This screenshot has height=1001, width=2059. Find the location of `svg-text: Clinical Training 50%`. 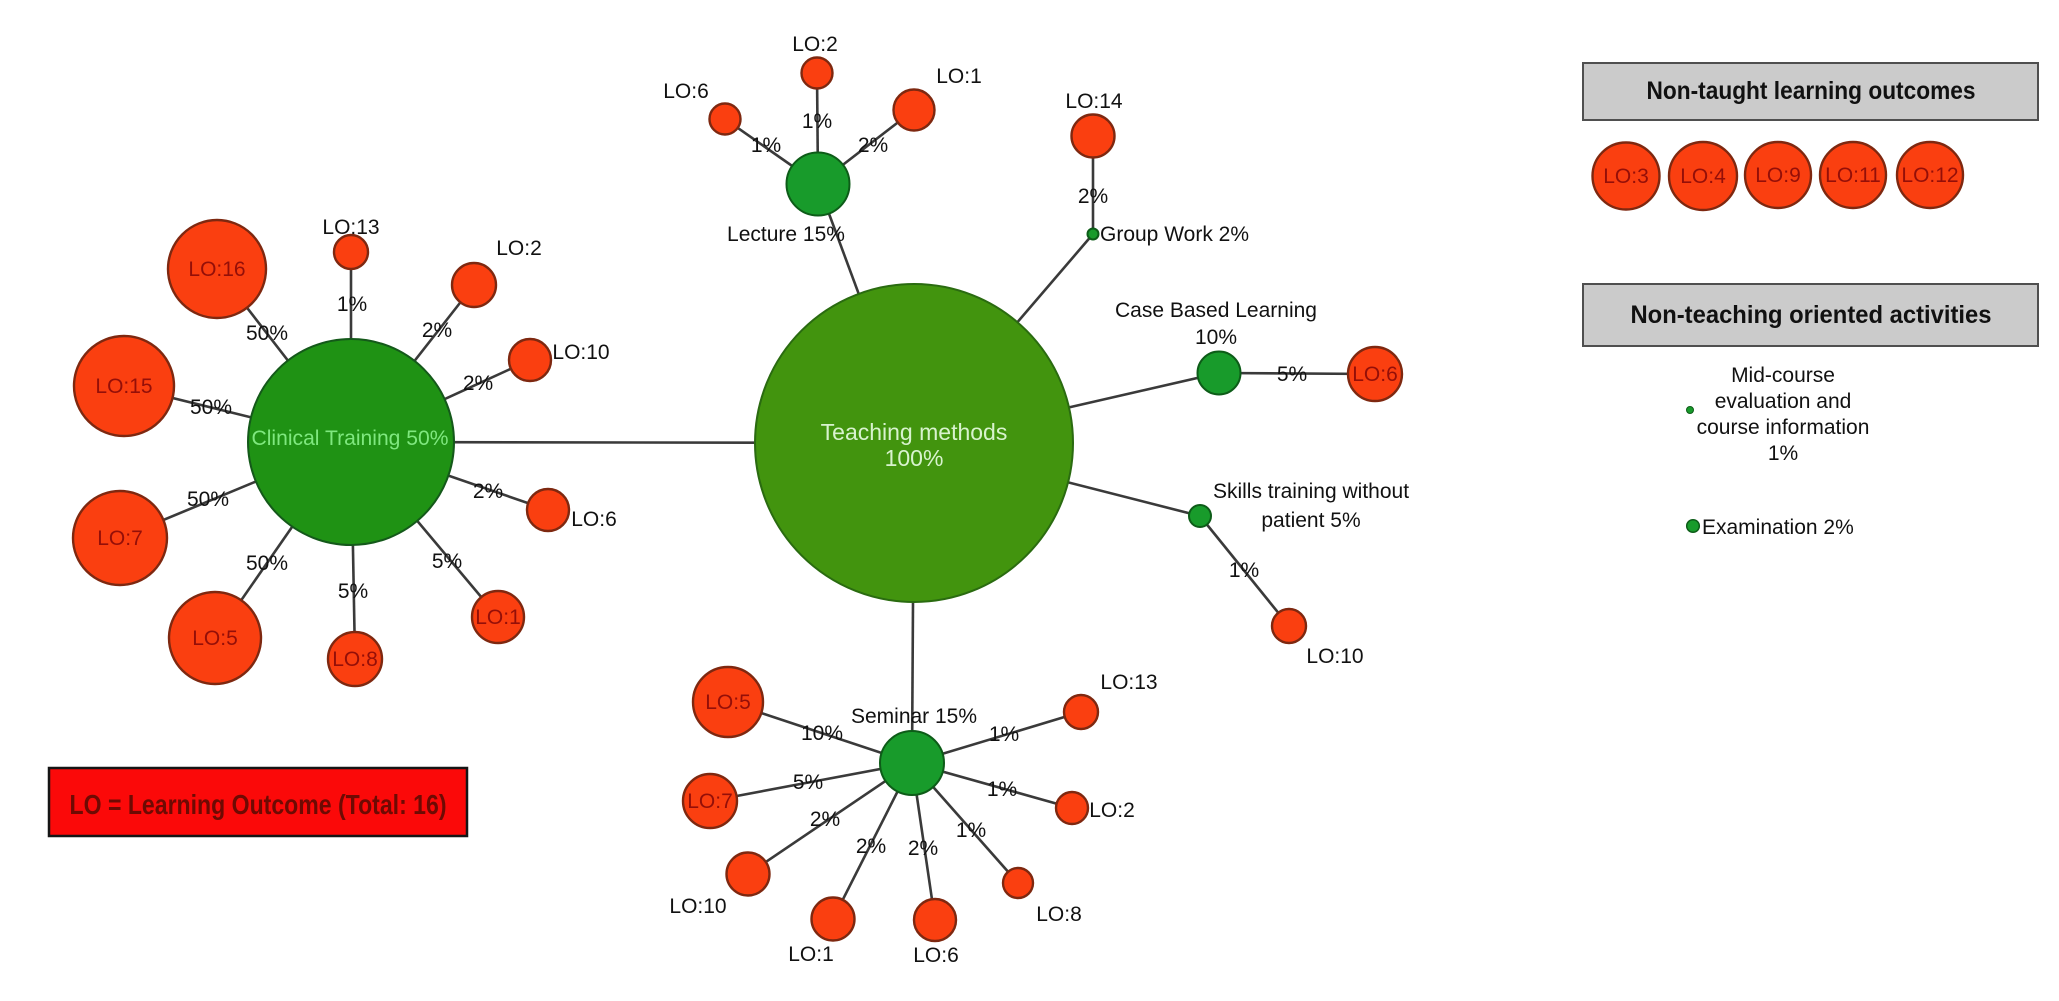

svg-text: Clinical Training 50% is located at coordinates (350, 438).